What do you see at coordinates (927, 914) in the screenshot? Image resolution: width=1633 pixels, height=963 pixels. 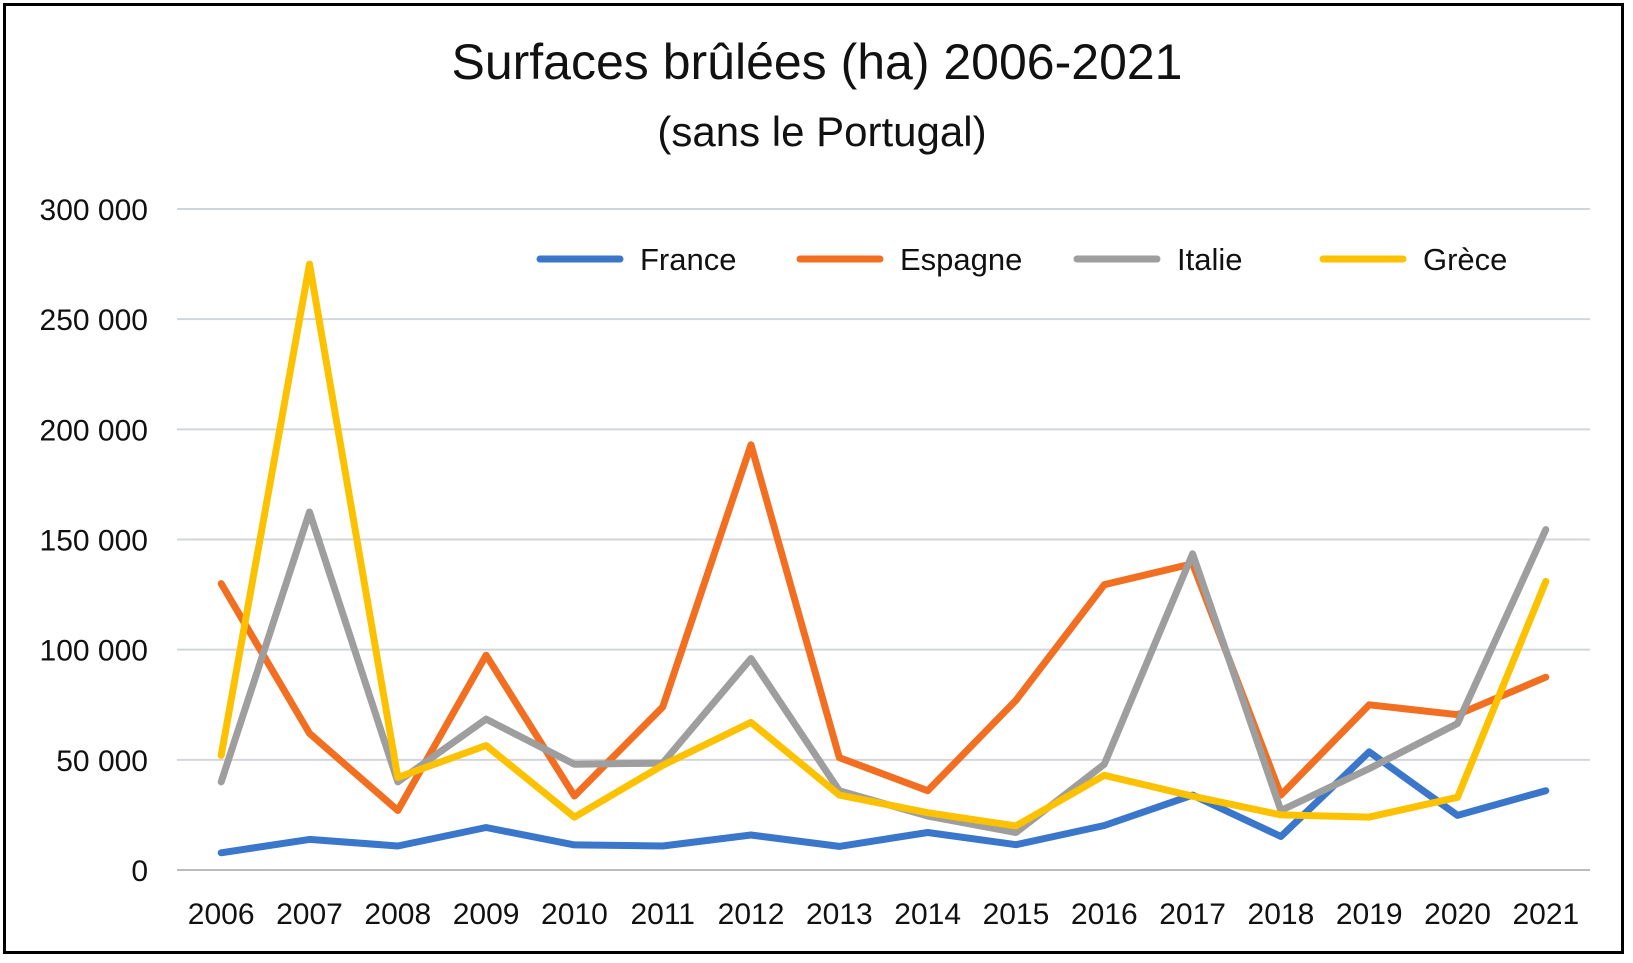 I see `x-tick-label: 2014` at bounding box center [927, 914].